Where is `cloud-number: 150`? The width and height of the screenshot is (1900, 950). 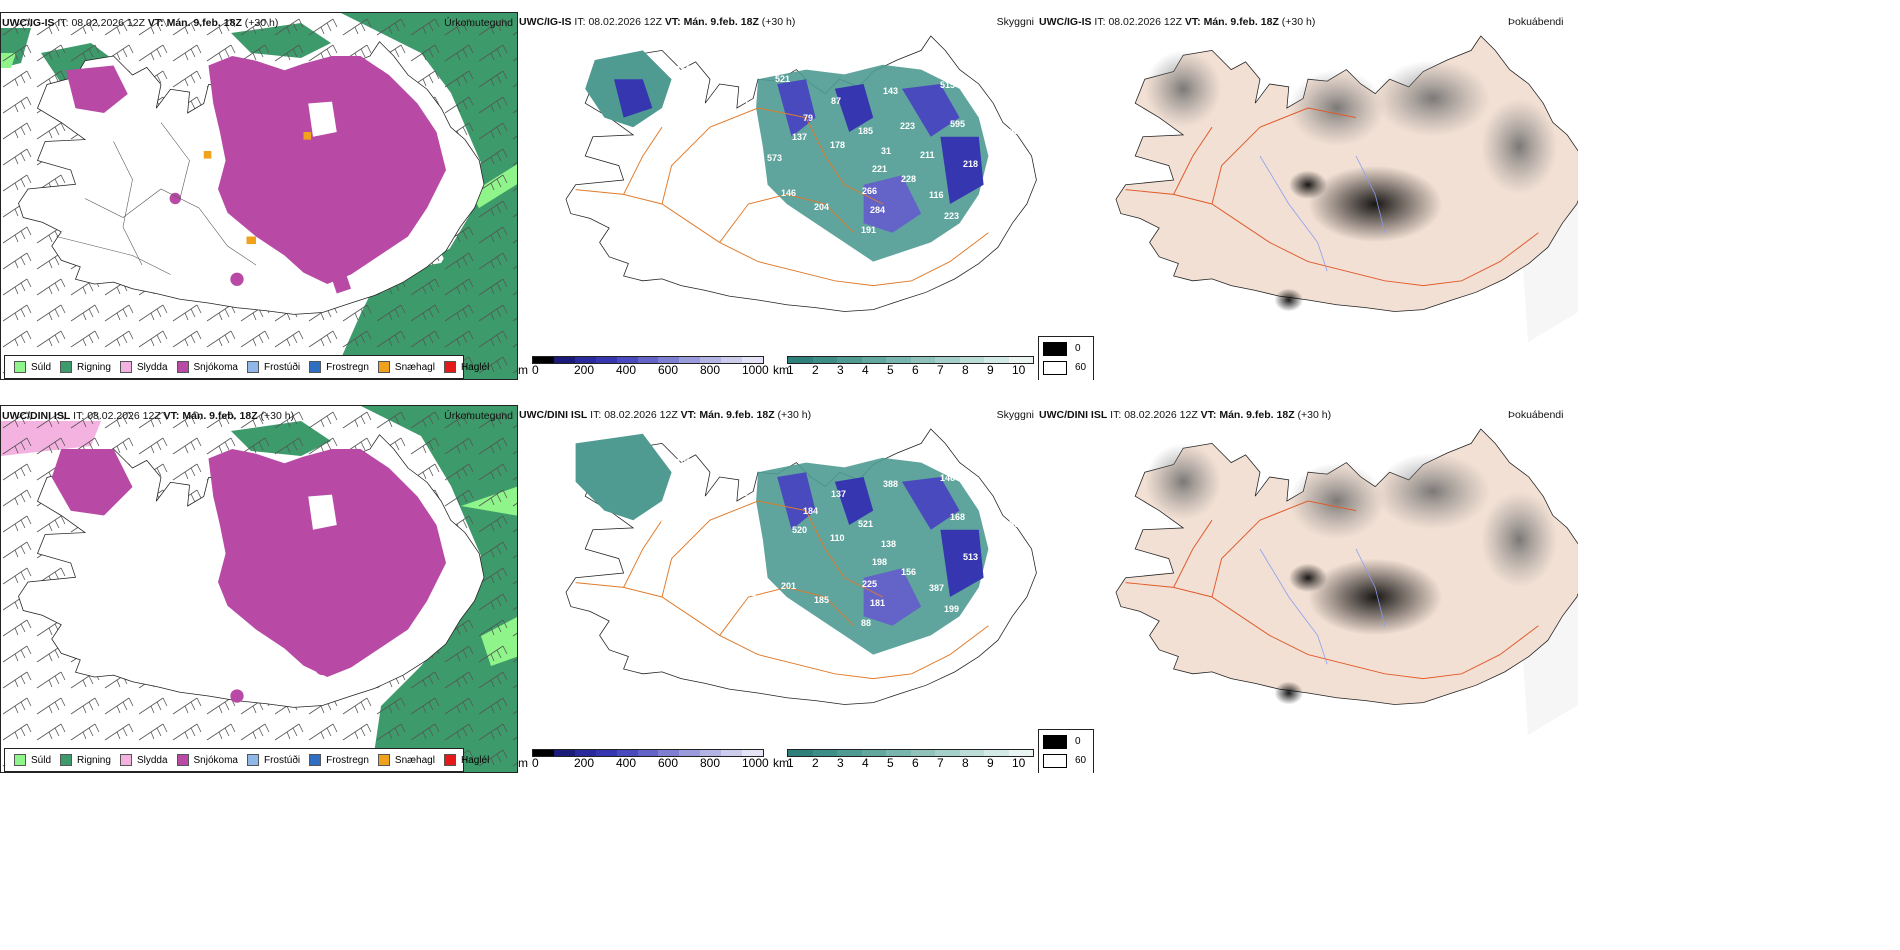 cloud-number: 150 is located at coordinates (1011, 524).